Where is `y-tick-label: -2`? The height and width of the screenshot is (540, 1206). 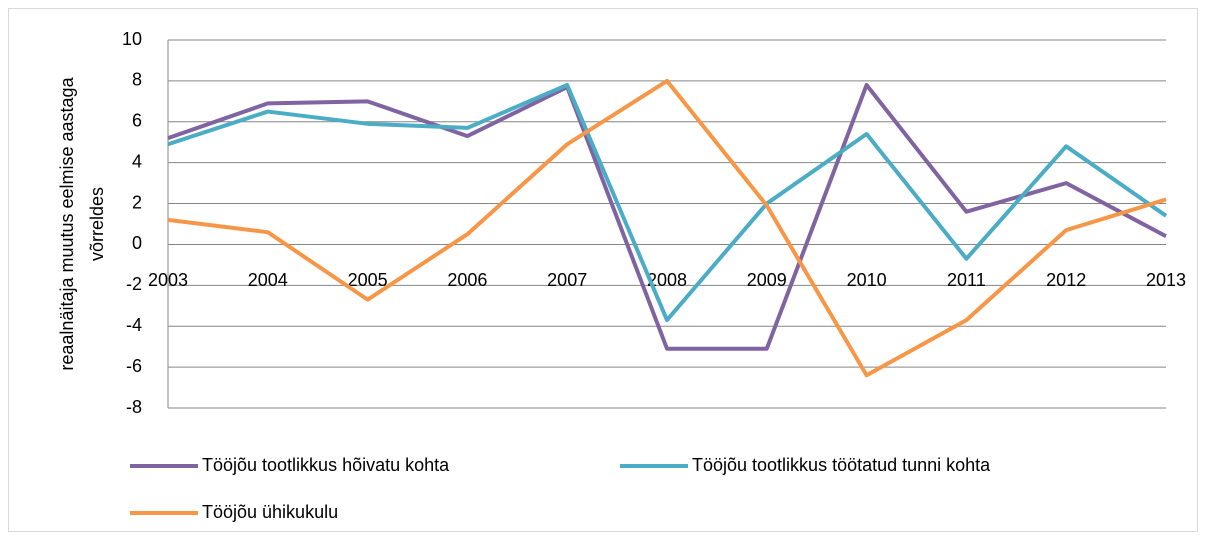
y-tick-label: -2 is located at coordinates (134, 284).